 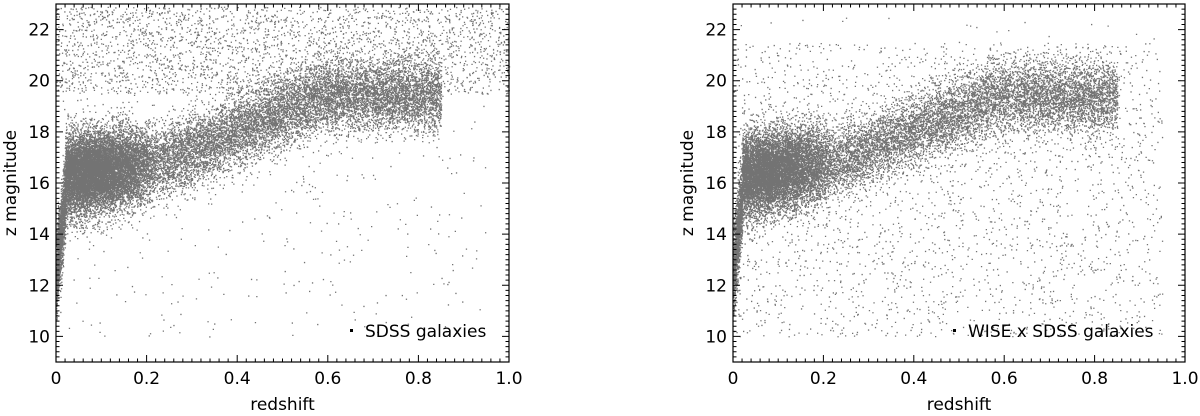 I want to click on legend-label: WISE x SDSS galaxies, so click(x=1061, y=332).